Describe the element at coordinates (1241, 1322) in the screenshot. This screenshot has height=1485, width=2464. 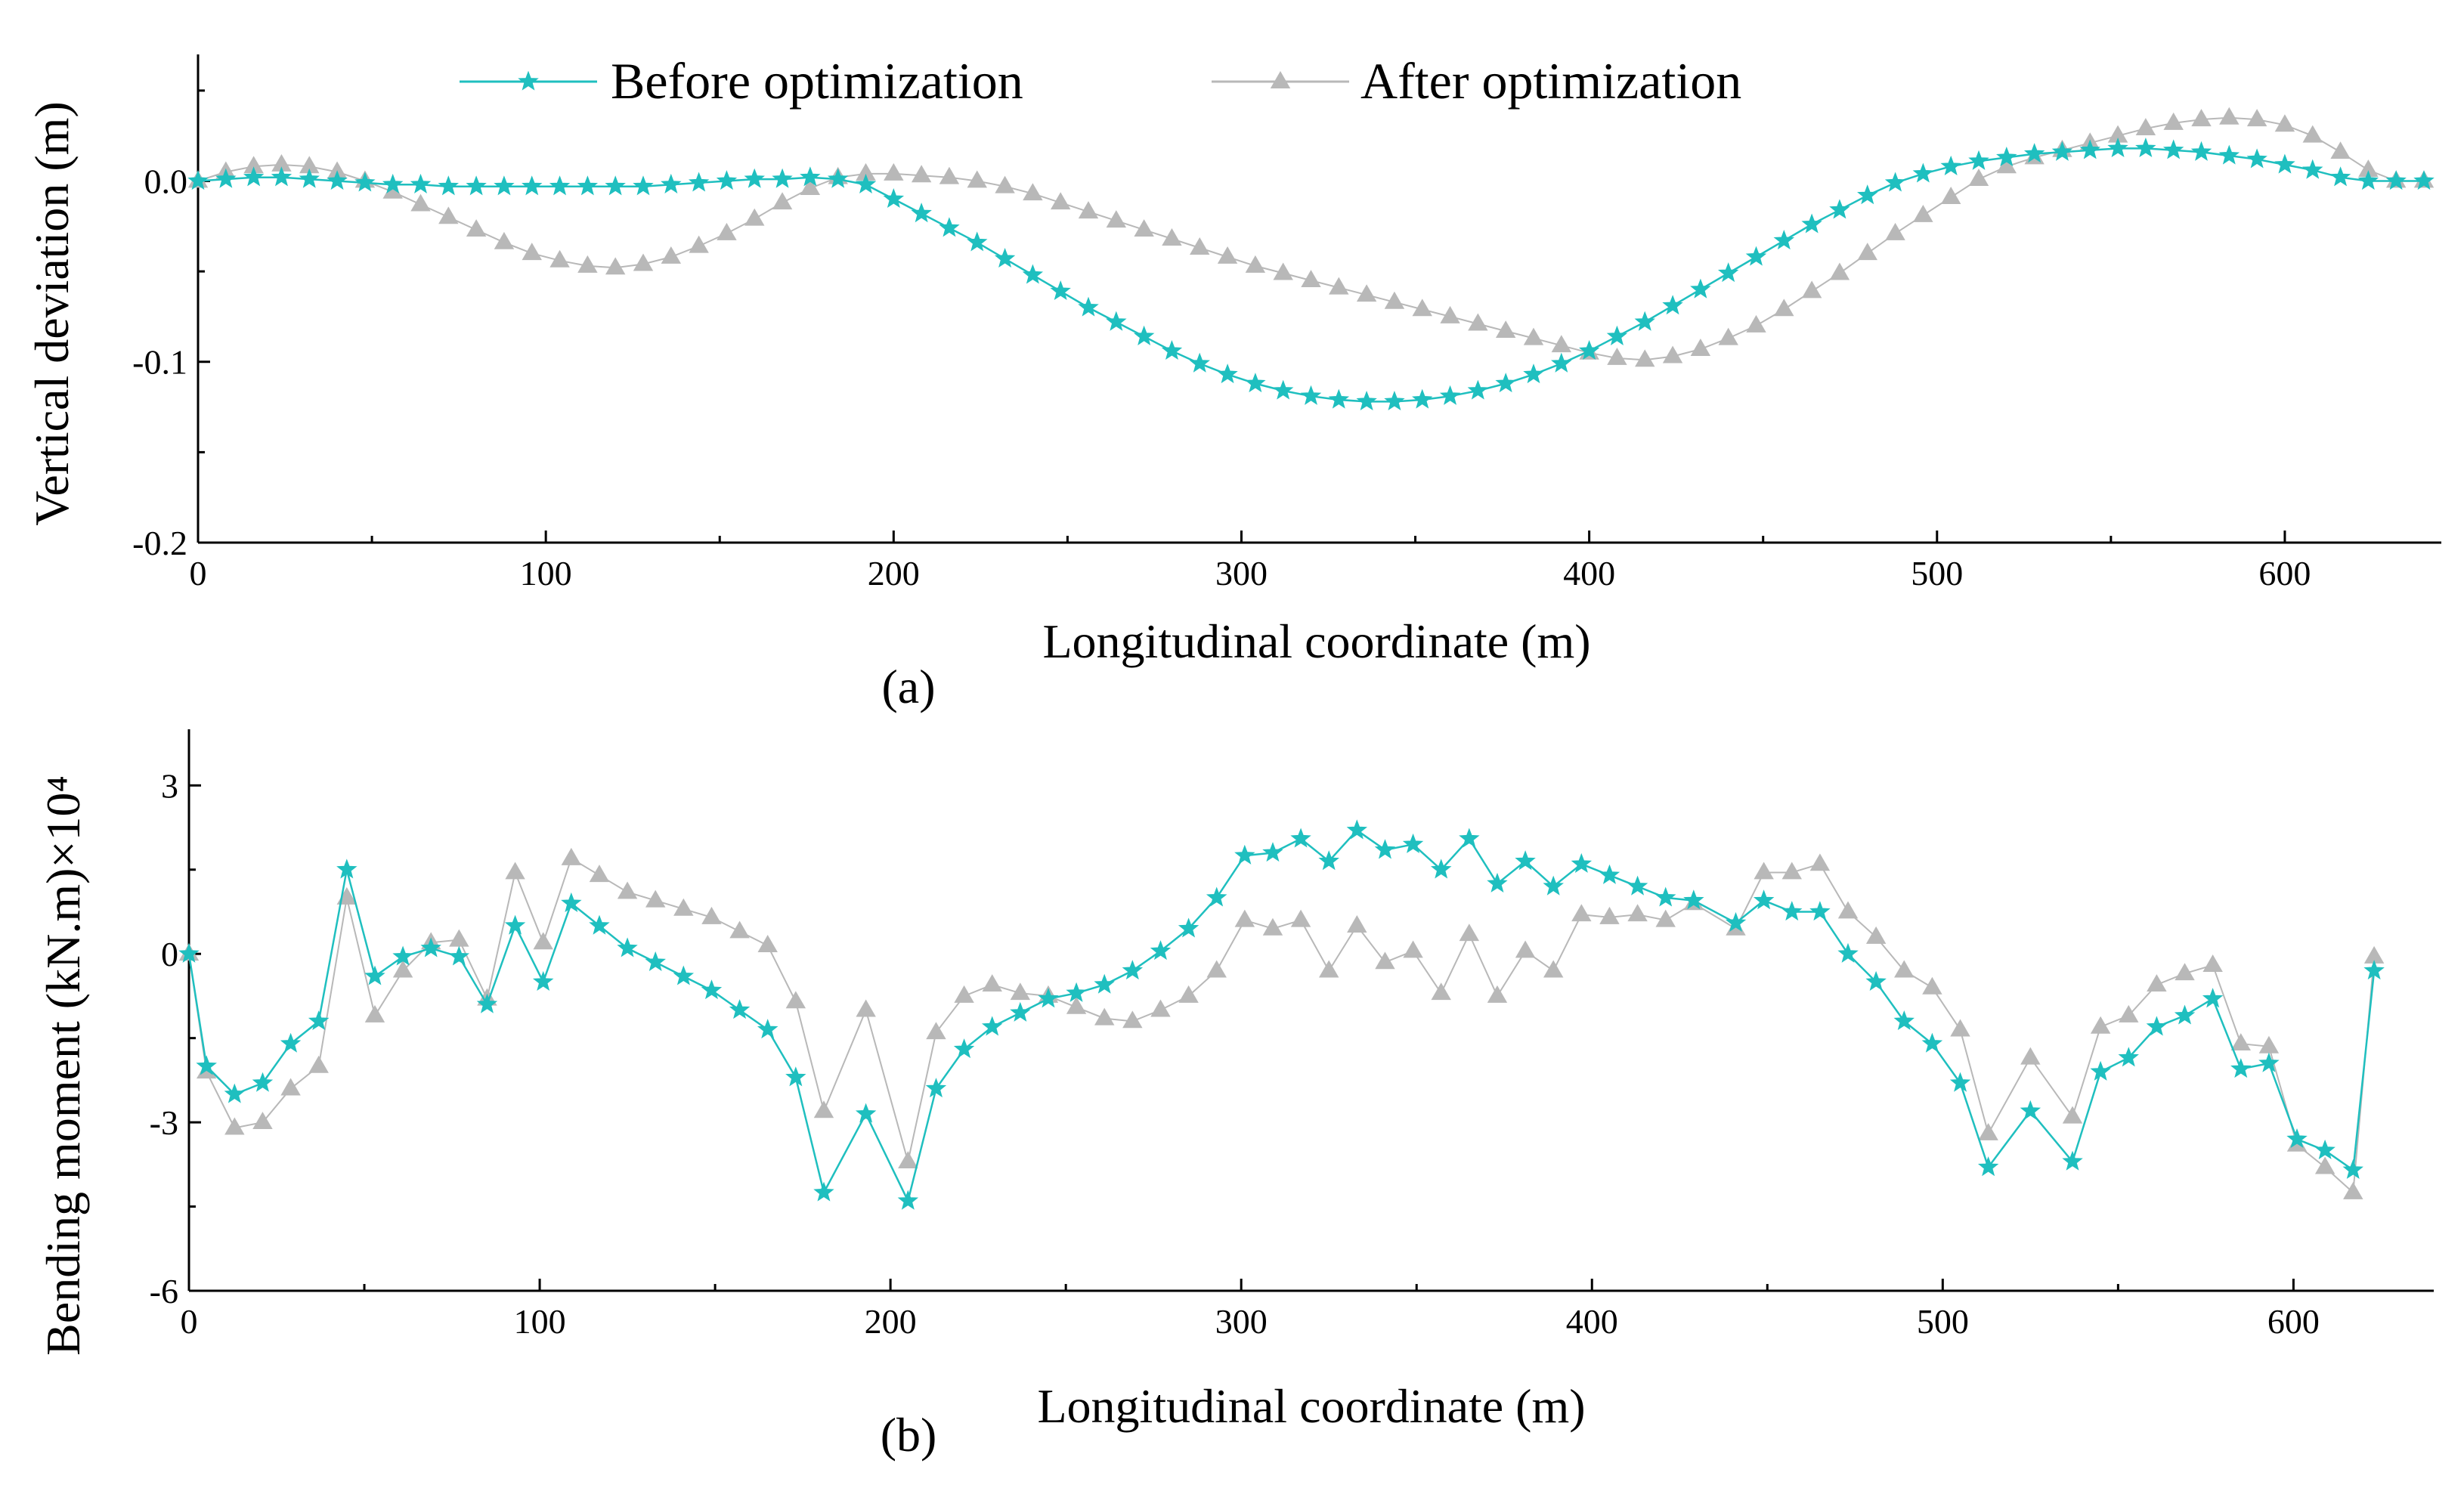
I see `x-tick-label: 300` at that location.